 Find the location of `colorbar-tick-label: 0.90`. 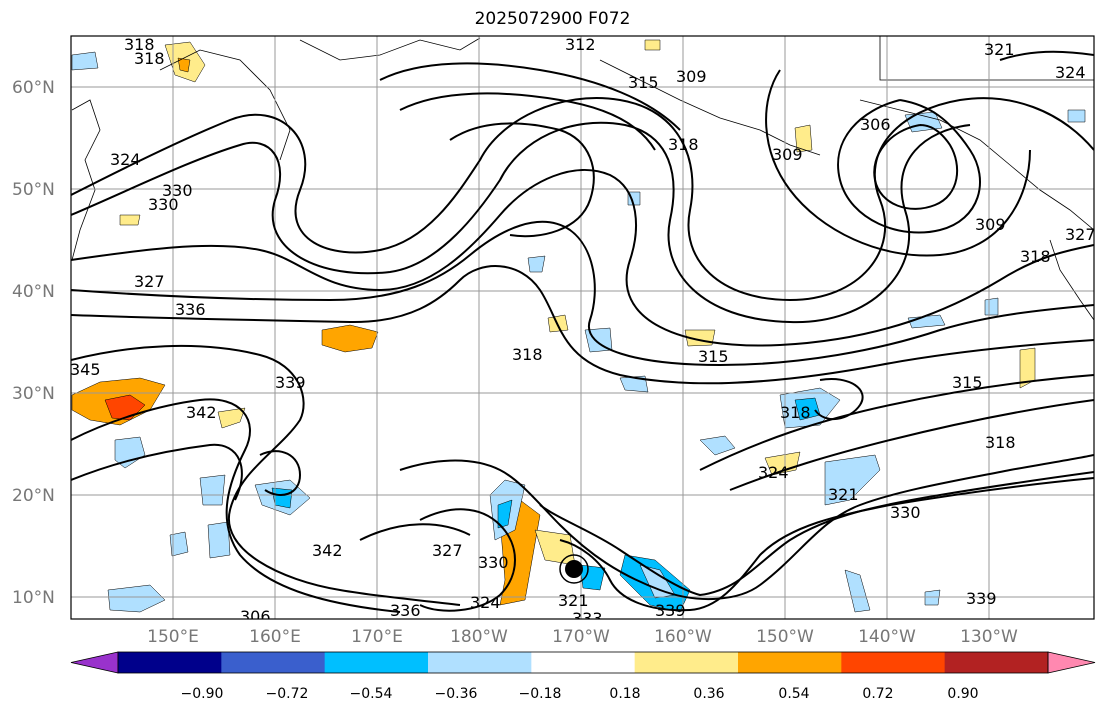

colorbar-tick-label: 0.90 is located at coordinates (962, 694).